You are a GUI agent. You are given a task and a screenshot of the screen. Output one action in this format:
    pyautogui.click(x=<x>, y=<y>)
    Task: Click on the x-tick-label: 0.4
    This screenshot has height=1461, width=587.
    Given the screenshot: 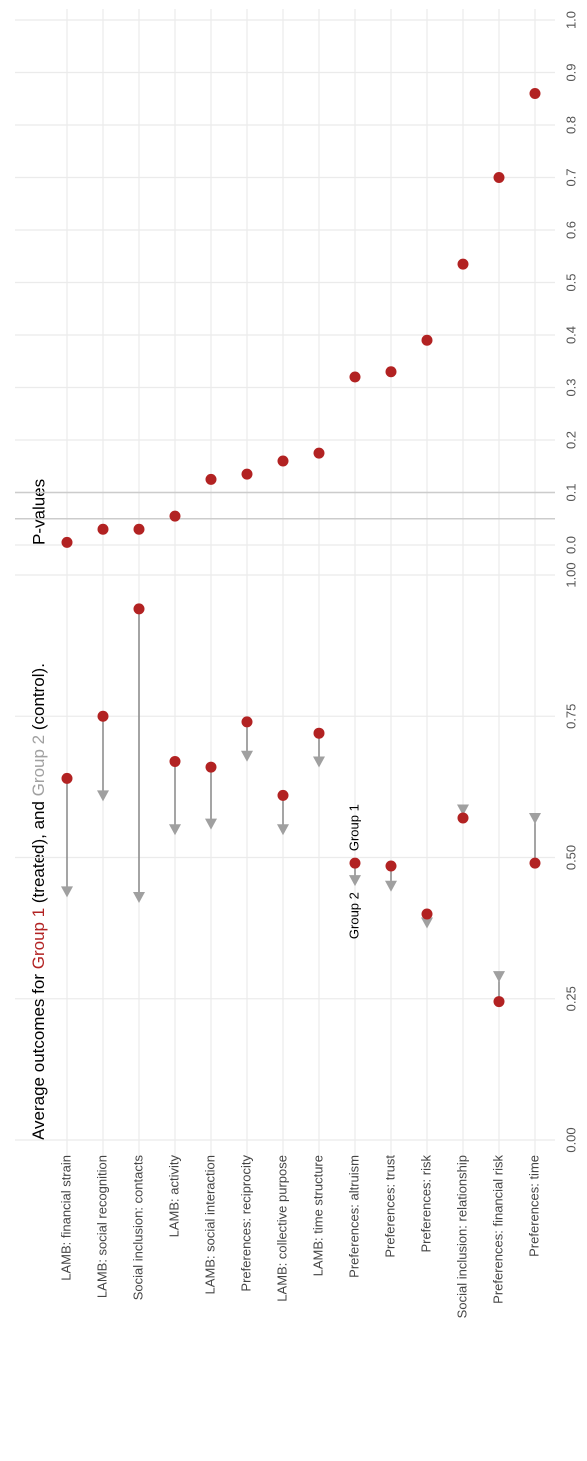 What is the action you would take?
    pyautogui.click(x=570, y=335)
    